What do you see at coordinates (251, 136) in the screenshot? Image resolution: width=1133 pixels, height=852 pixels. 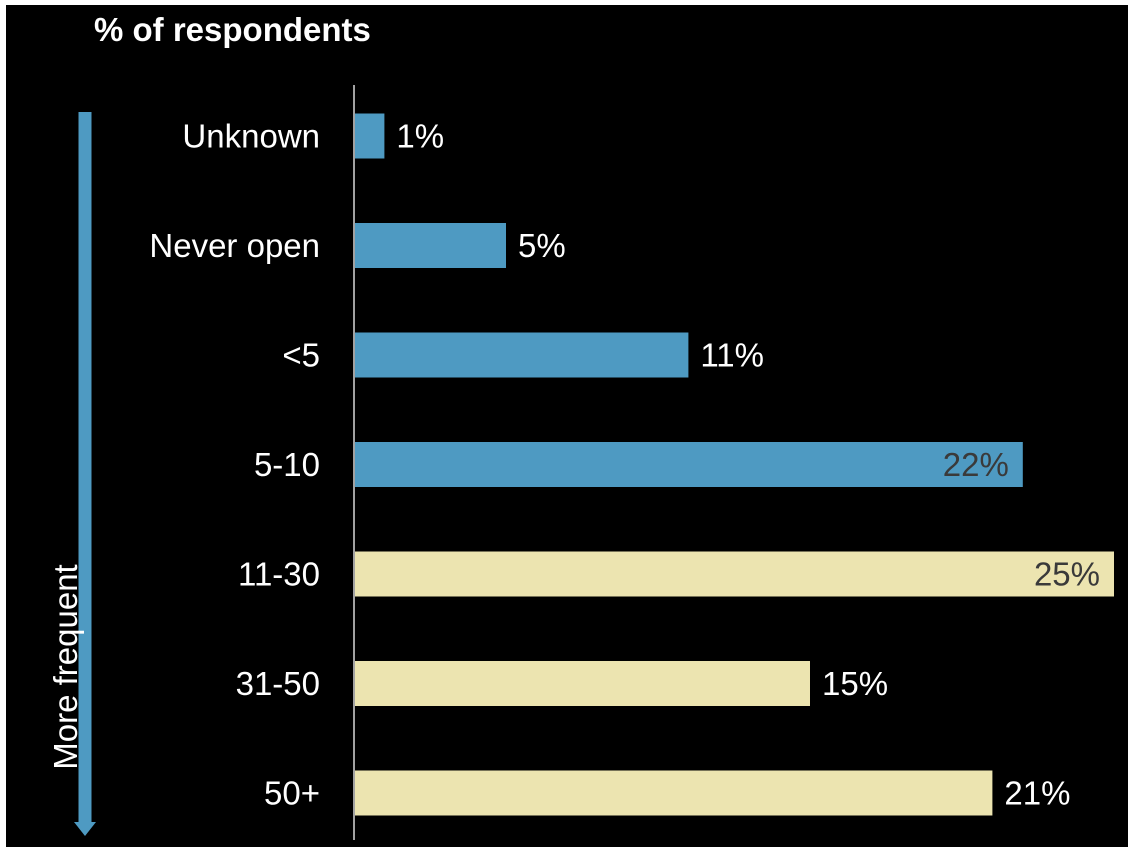 I see `category-label: Unknown` at bounding box center [251, 136].